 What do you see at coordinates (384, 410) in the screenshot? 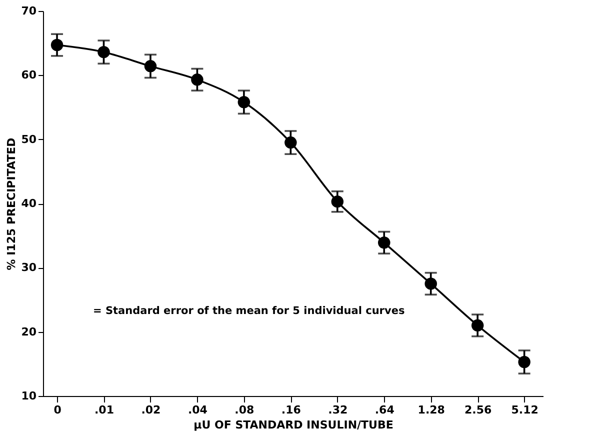
I see `x-tick-label: .64` at bounding box center [384, 410].